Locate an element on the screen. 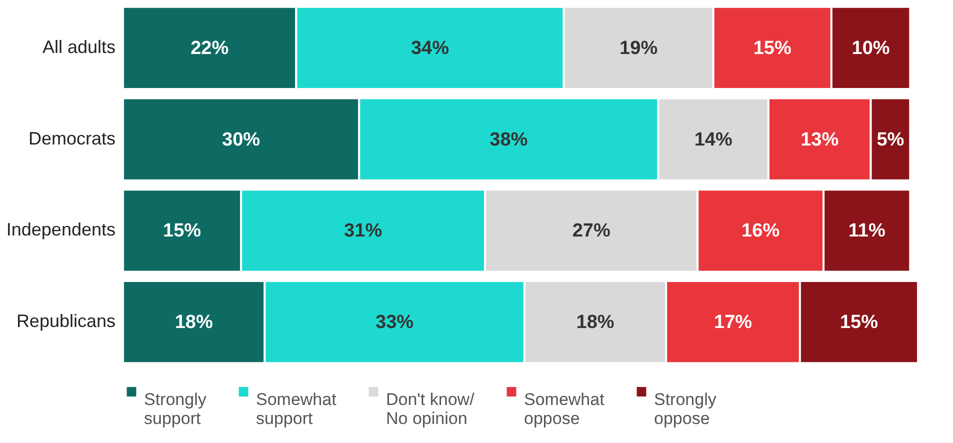 This screenshot has width=953, height=443. data-label: 16% is located at coordinates (761, 231).